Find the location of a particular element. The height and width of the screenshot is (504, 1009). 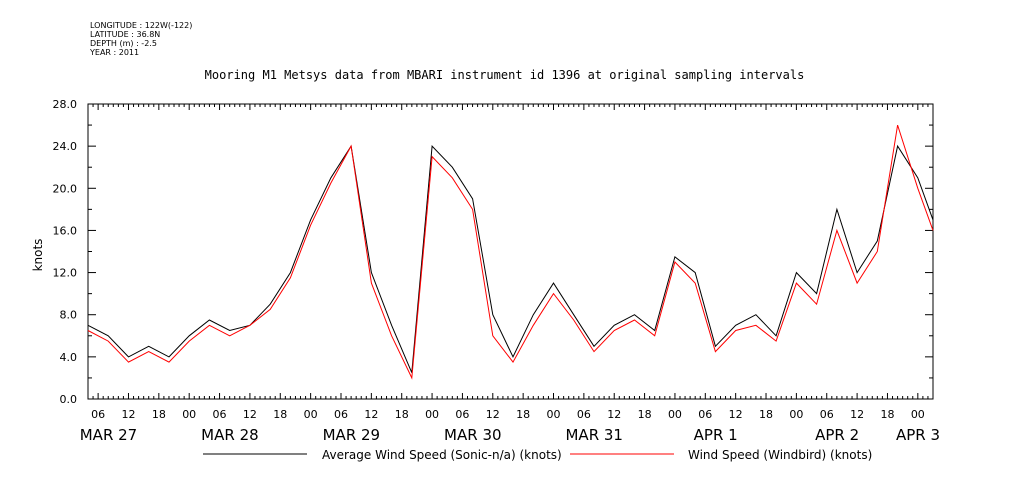

longitude-label: LONGITUDE : 122W(-122) is located at coordinates (141, 25).